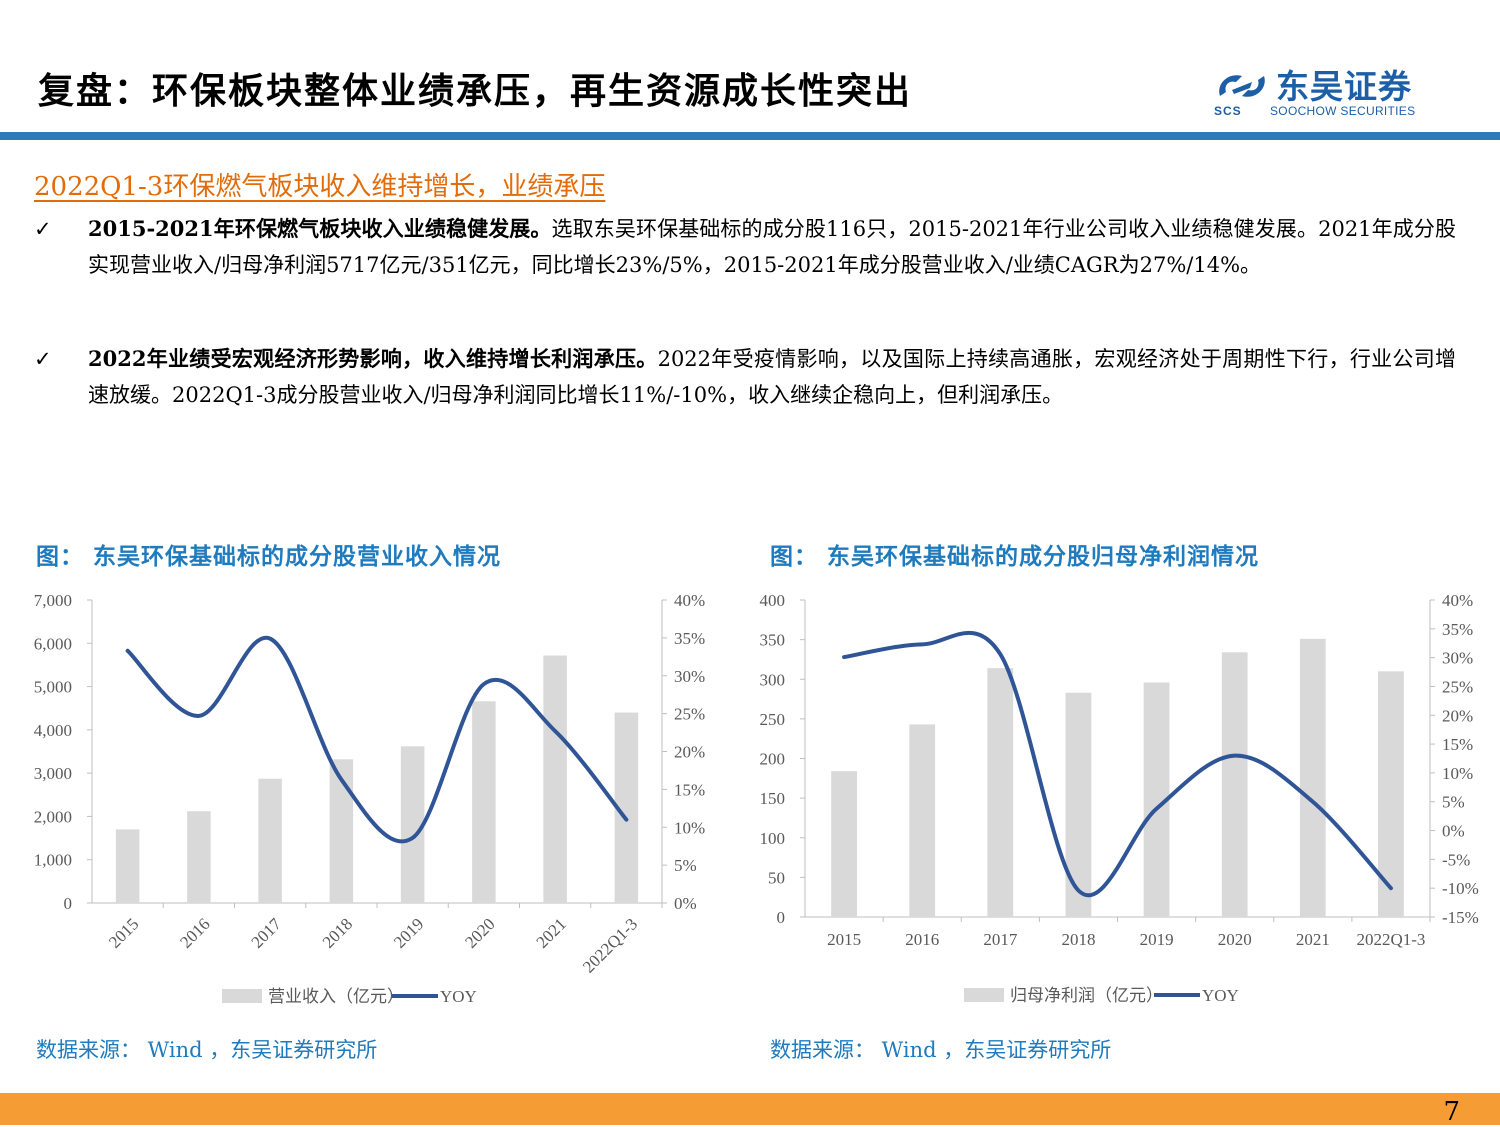  What do you see at coordinates (1460, 888) in the screenshot?
I see `right-tick-label: -10%` at bounding box center [1460, 888].